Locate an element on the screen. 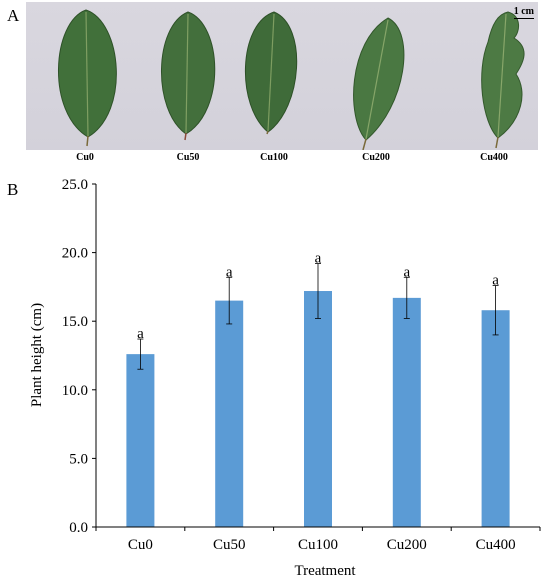  scale-bar-line is located at coordinates (523, 18).